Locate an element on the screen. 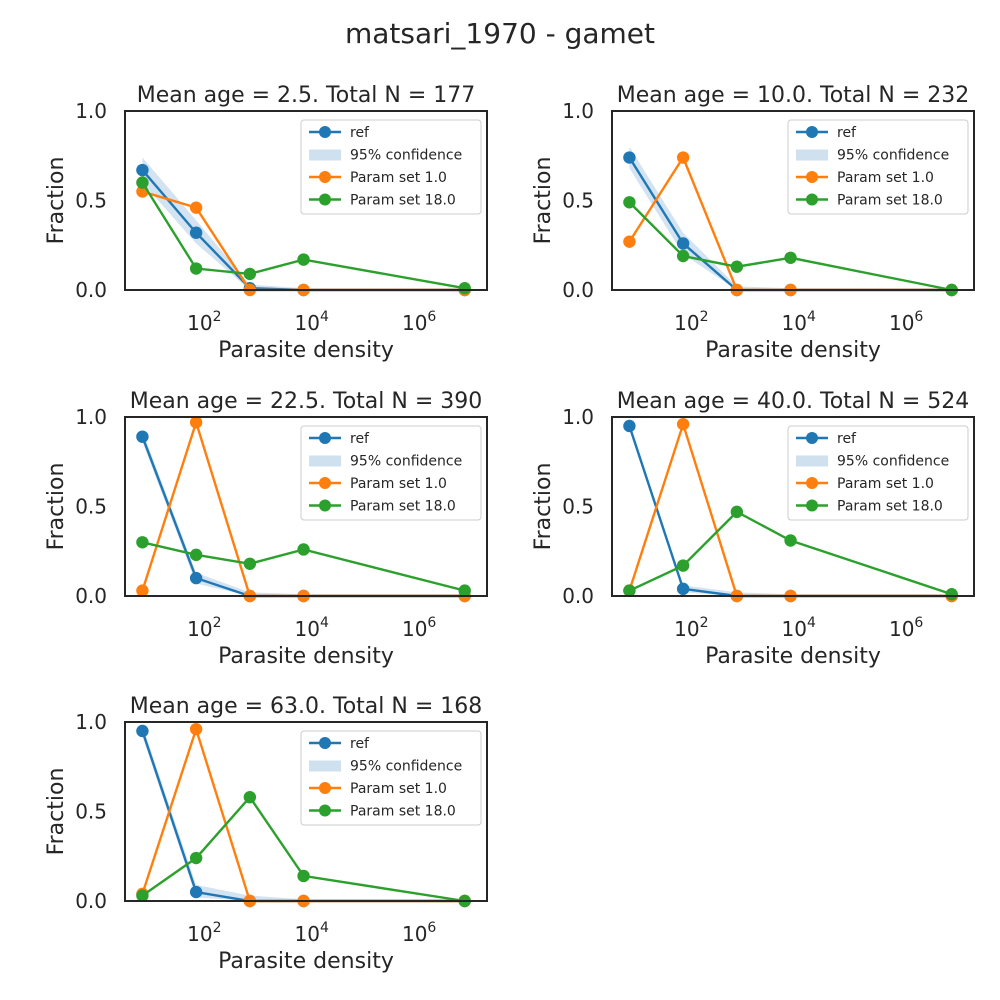 The image size is (1000, 1000). figure-title: matsari_1970 - gamet is located at coordinates (500, 33).